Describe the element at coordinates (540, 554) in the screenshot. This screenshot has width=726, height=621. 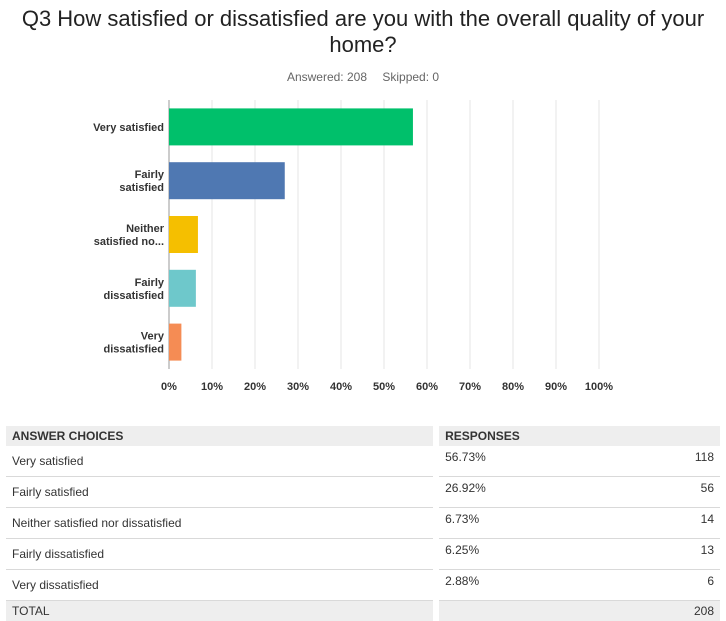
I see `response-percent: 6.25%` at that location.